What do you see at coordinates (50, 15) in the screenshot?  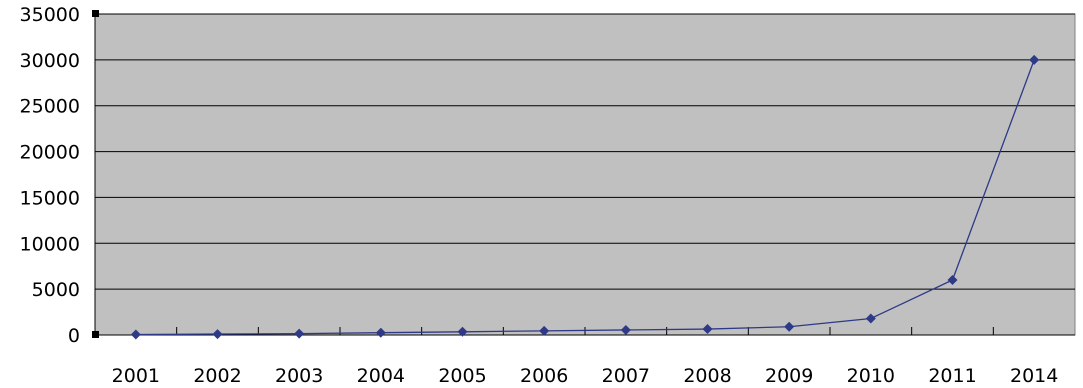 I see `y-tick-label-35000: 35000` at bounding box center [50, 15].